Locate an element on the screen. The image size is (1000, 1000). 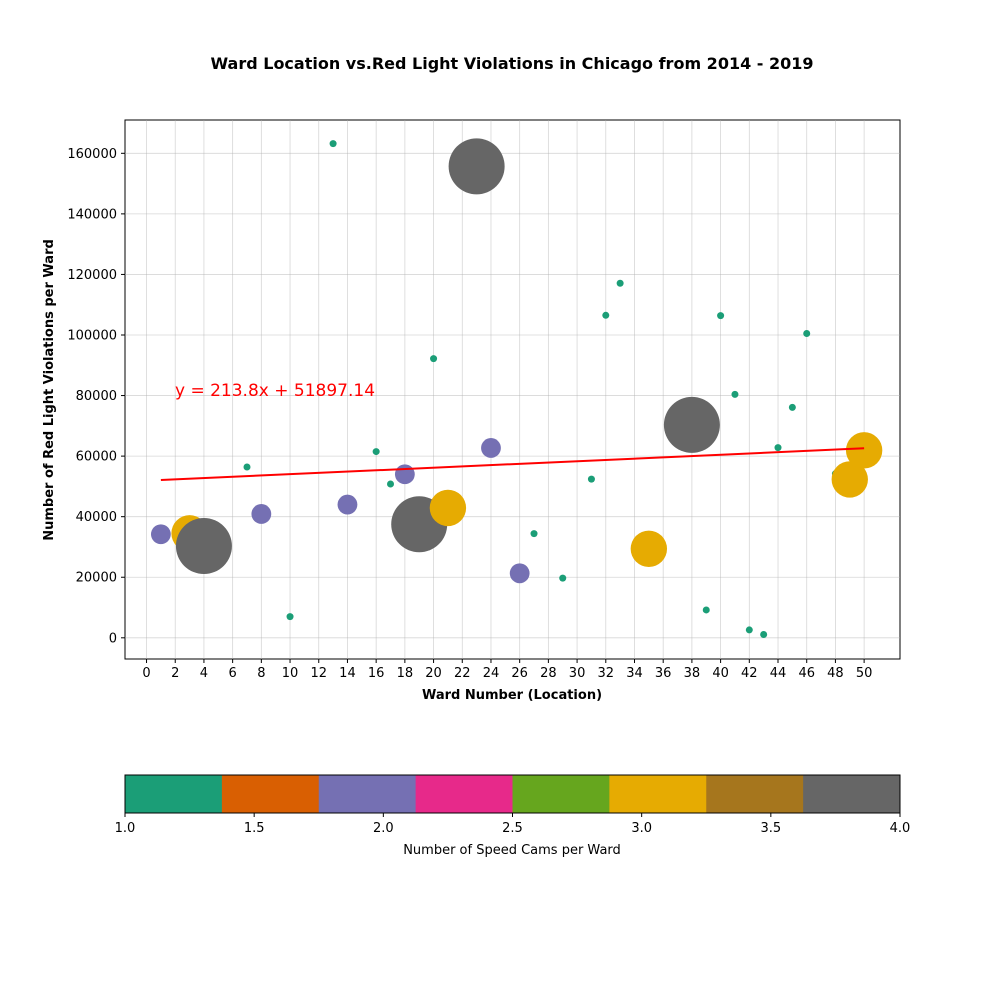
x-tick-label: 6 is located at coordinates (232, 673).